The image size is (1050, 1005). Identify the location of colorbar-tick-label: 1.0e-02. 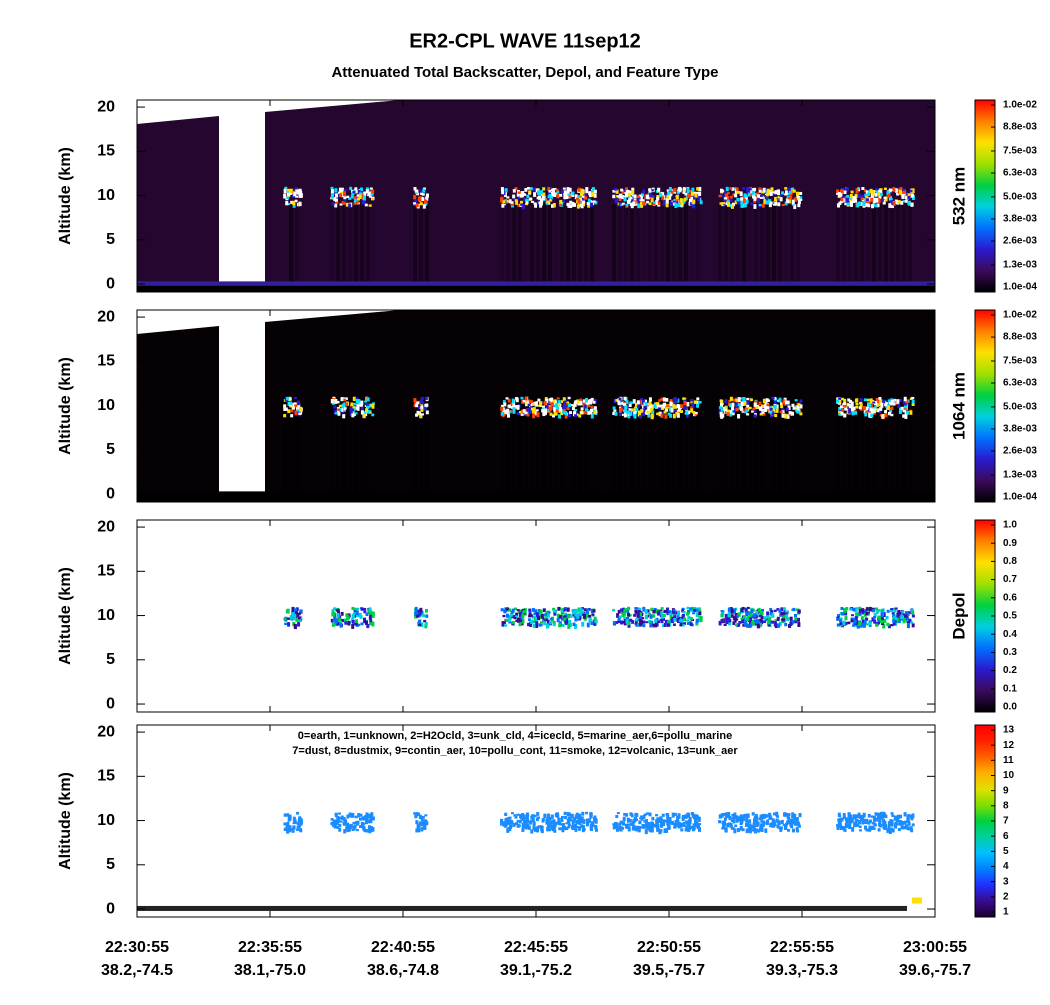
(1020, 105).